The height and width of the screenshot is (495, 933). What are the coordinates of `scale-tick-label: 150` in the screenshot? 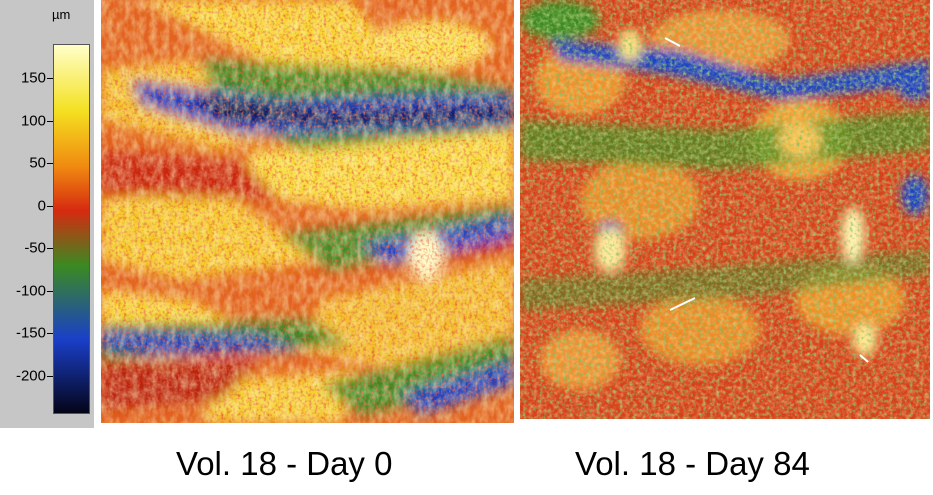 It's located at (33, 78).